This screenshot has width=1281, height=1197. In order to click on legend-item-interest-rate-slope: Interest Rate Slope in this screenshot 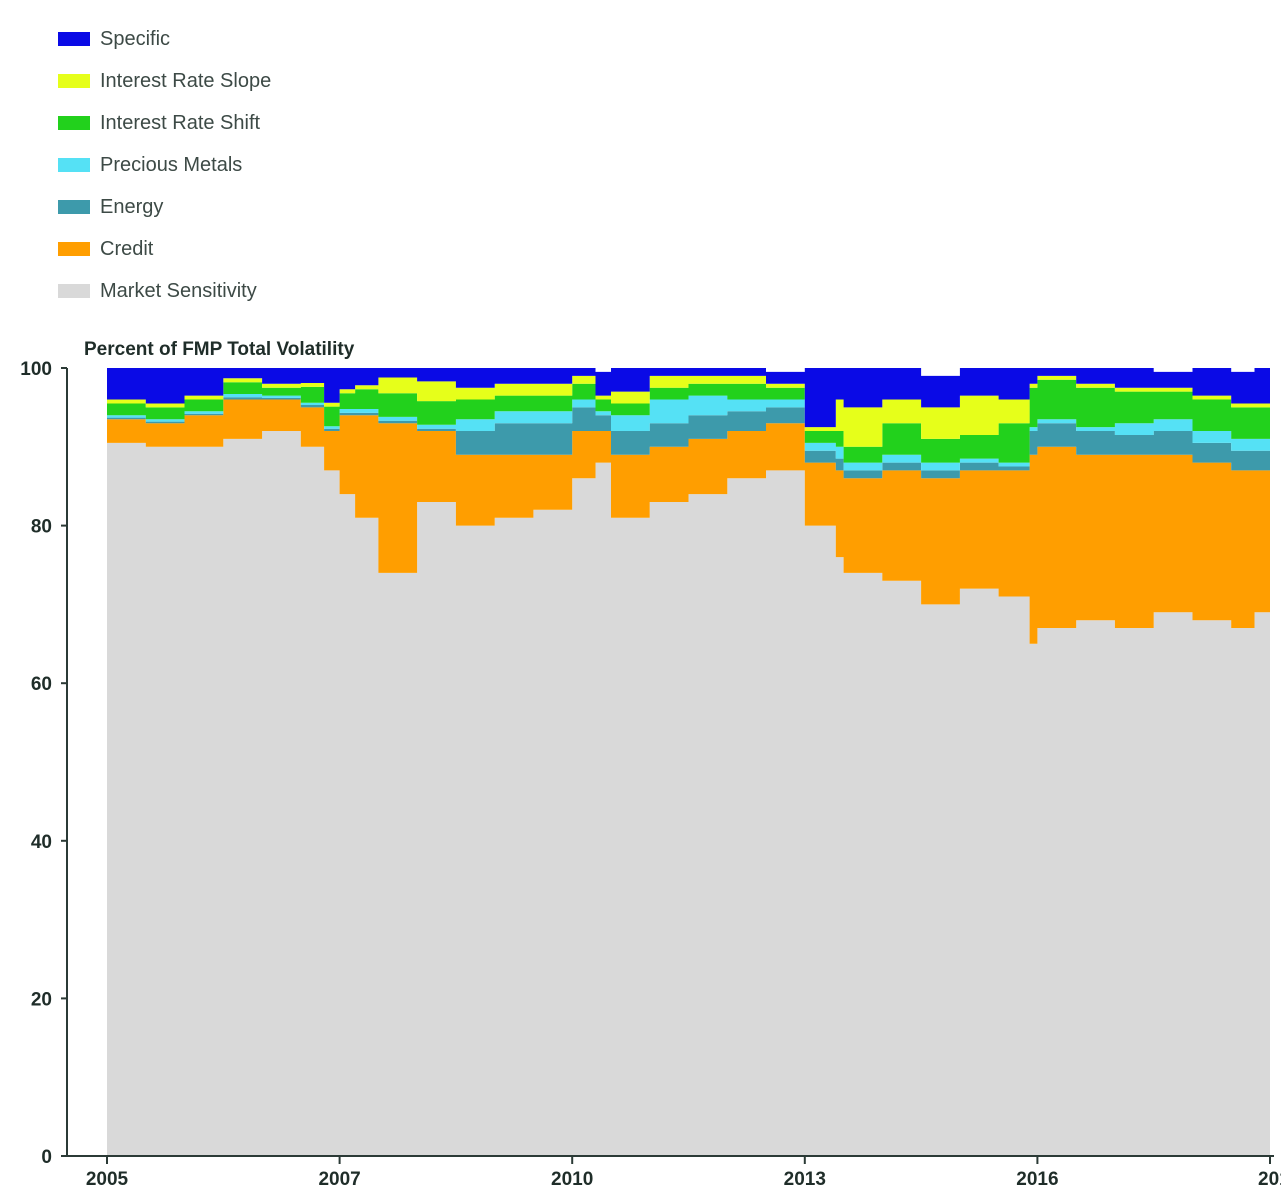, I will do `click(164, 81)`.